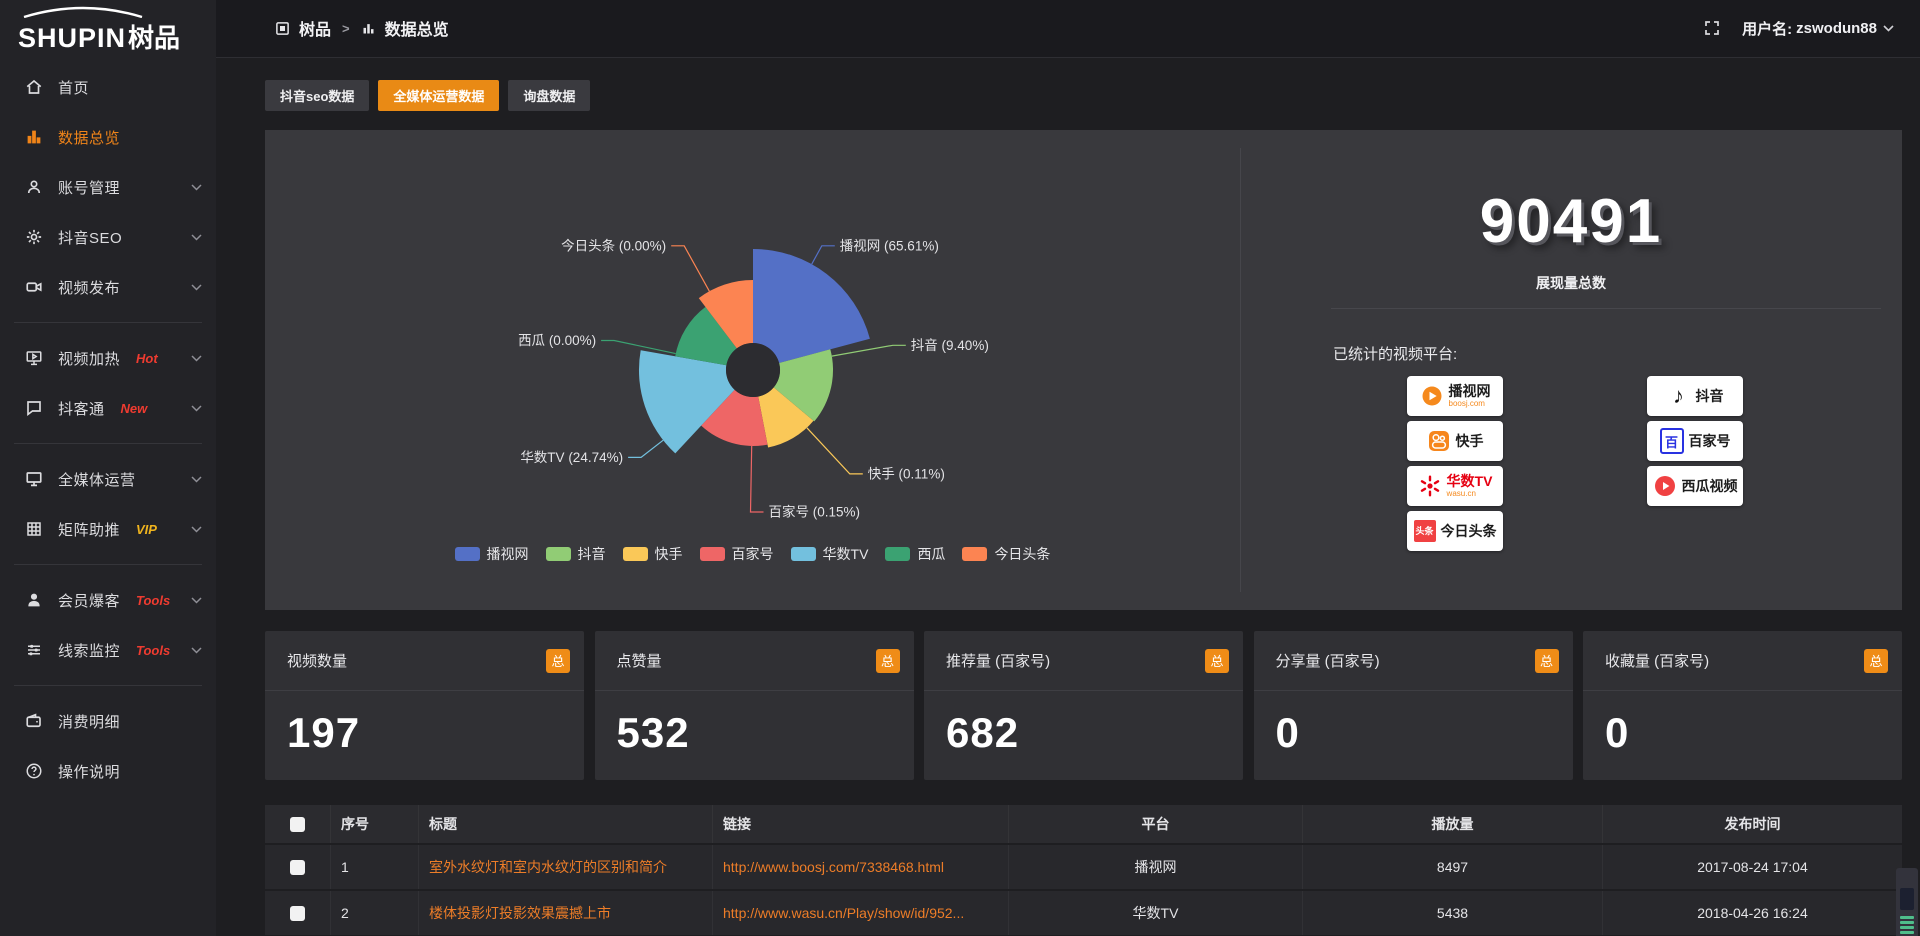  Describe the element at coordinates (652, 554) in the screenshot. I see `legend-item-快手: 快手` at that location.